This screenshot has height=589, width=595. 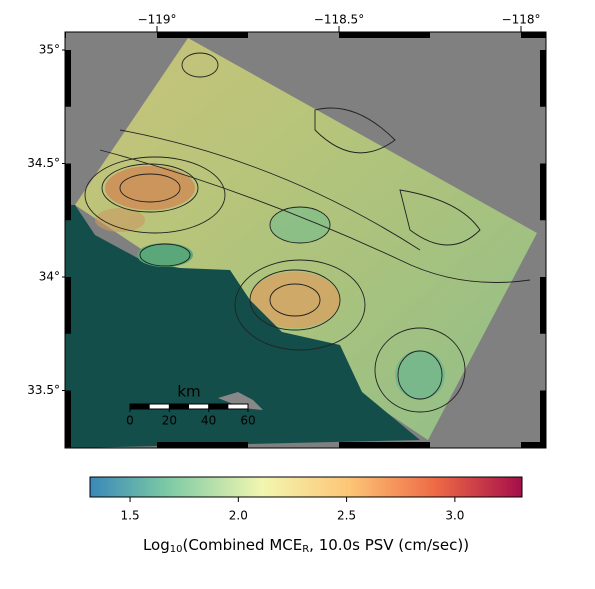 What do you see at coordinates (43, 390) in the screenshot?
I see `lat-label: 33.5°` at bounding box center [43, 390].